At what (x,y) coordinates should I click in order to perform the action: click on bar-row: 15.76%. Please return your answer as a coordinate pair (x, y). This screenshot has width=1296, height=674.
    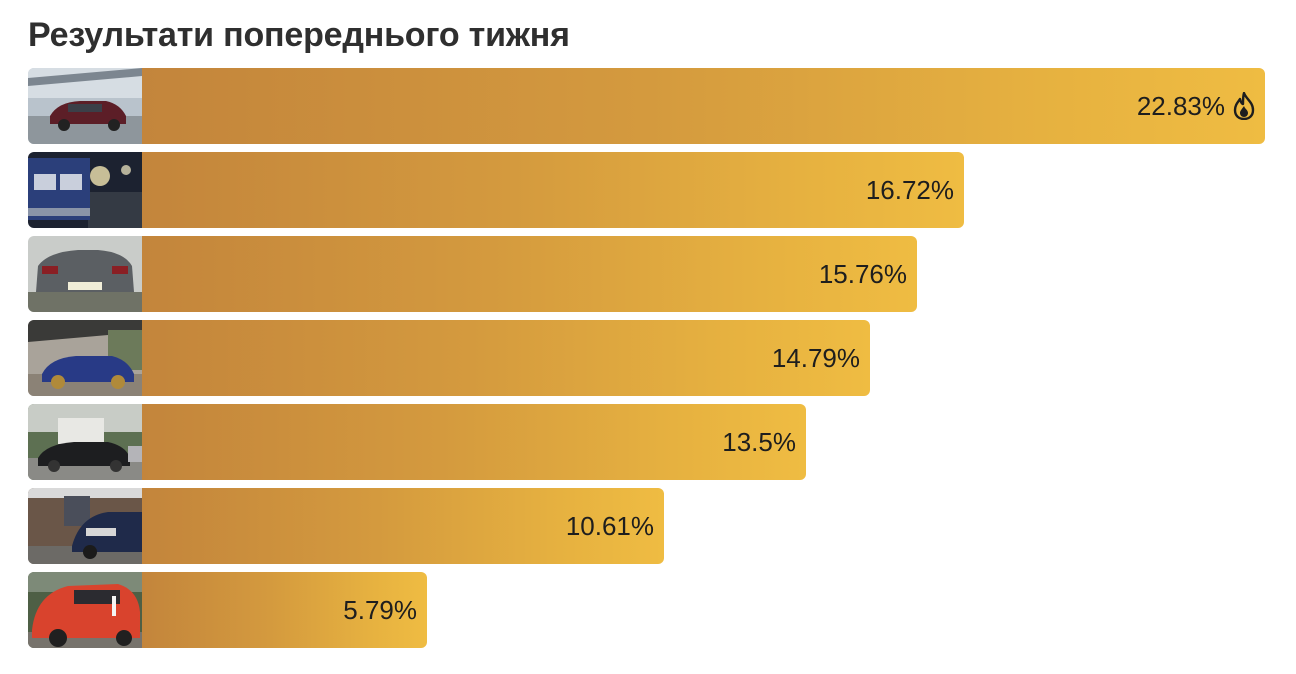
    Looking at the image, I should click on (472, 274).